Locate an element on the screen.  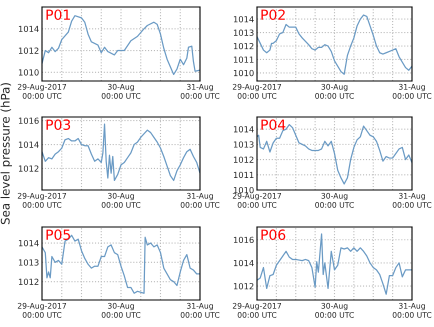
chart-title: P03 is located at coordinates (58, 124).